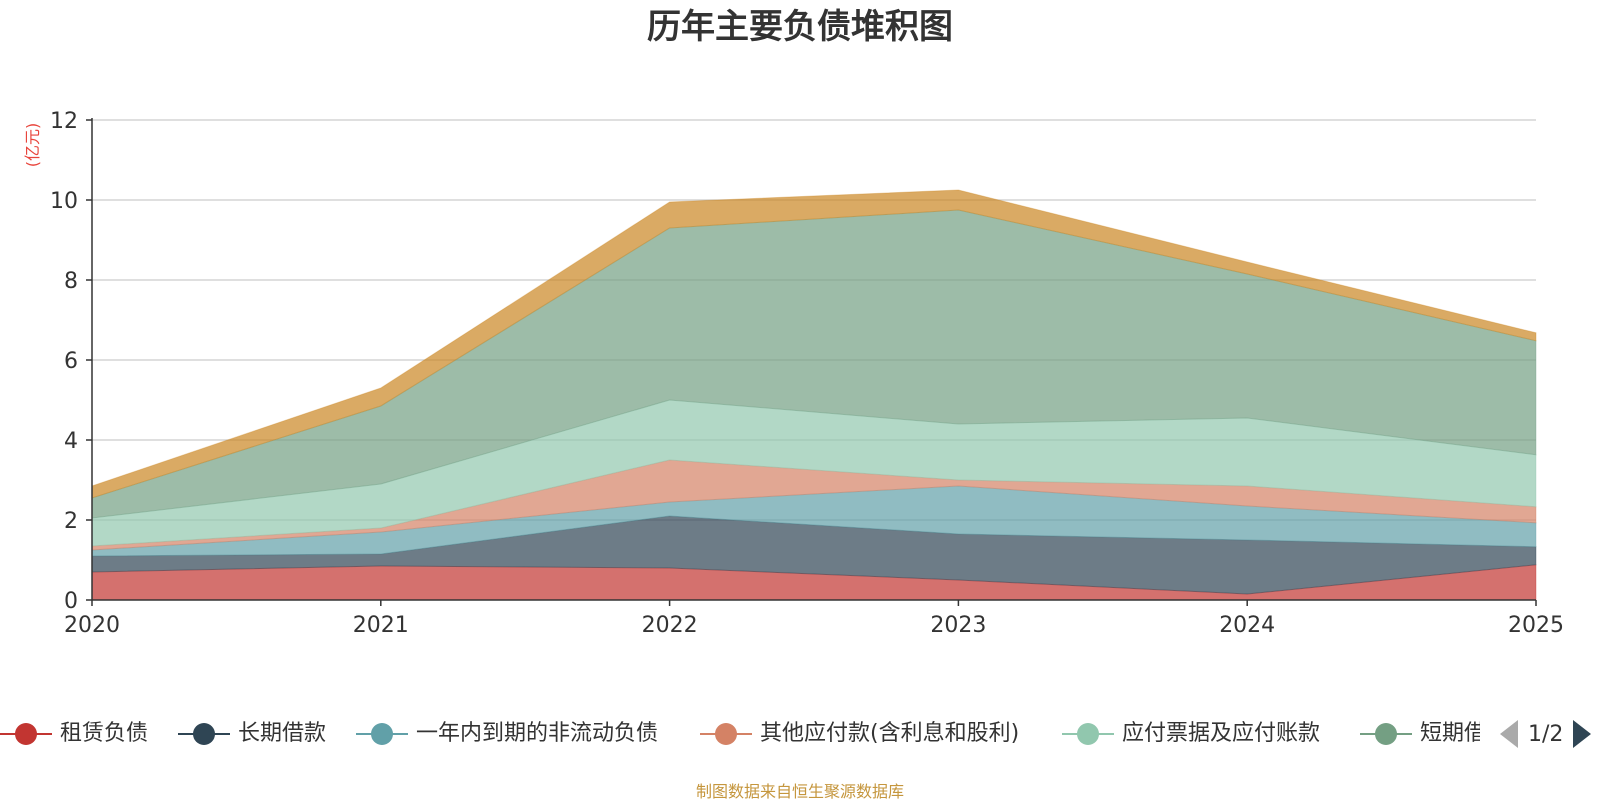 The width and height of the screenshot is (1600, 802). I want to click on legend-label: 长期借款, so click(282, 733).